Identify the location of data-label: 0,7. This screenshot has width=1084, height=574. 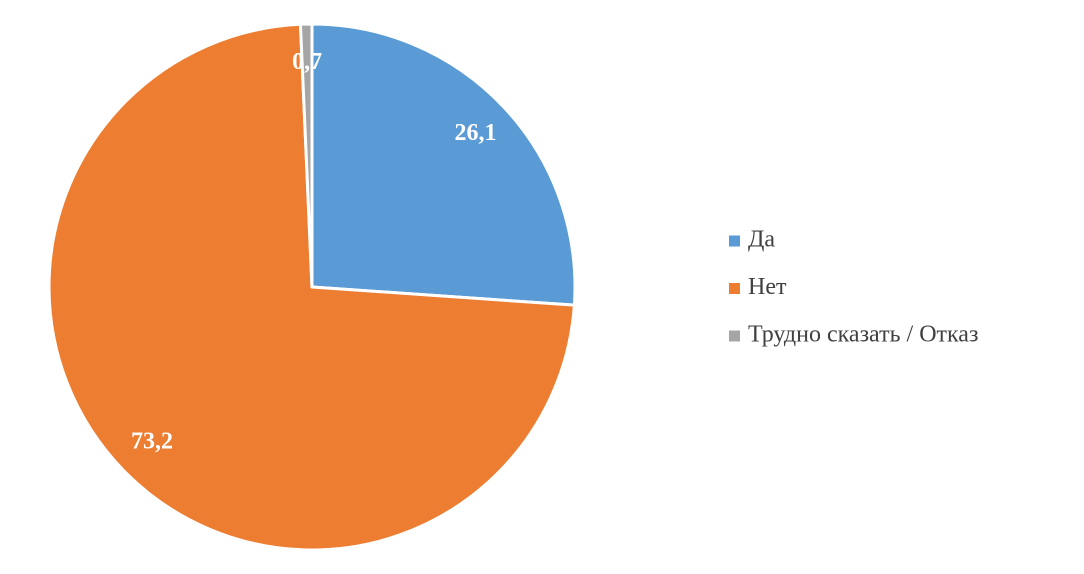
(307, 62).